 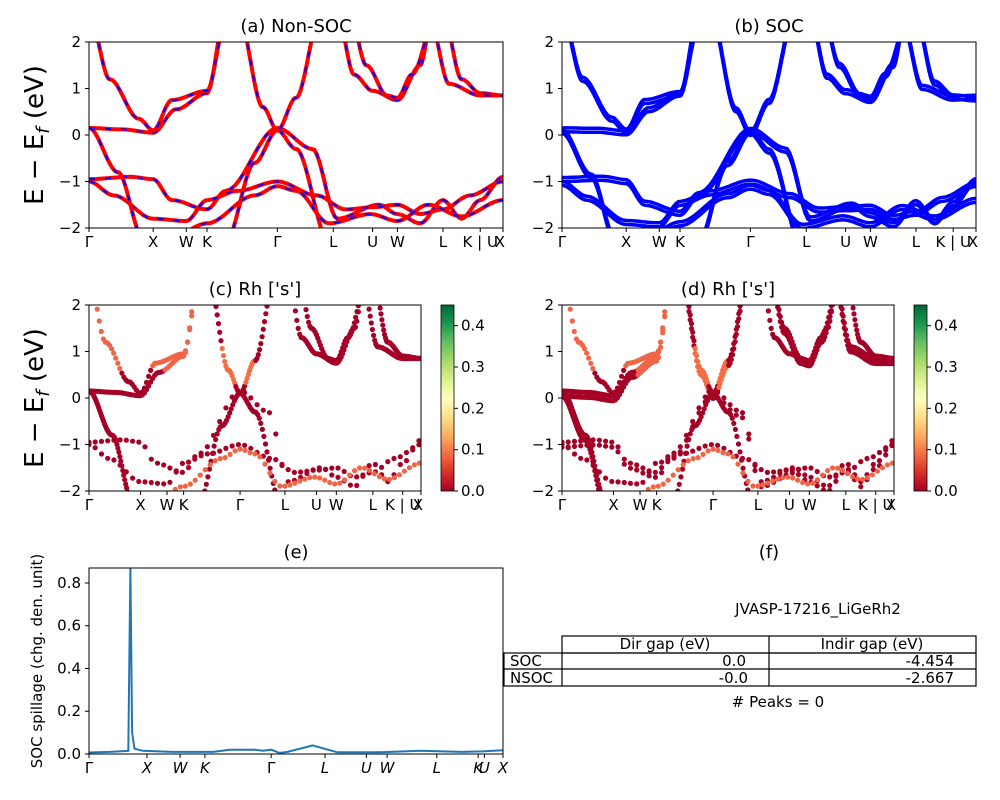 I want to click on x-tick-label: L, so click(x=758, y=505).